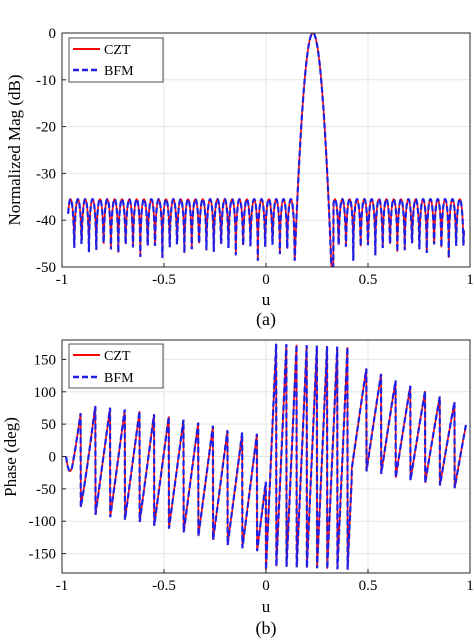 The width and height of the screenshot is (474, 643). Describe the element at coordinates (119, 378) in the screenshot. I see `legend-label-bfm-b: BFM` at that location.